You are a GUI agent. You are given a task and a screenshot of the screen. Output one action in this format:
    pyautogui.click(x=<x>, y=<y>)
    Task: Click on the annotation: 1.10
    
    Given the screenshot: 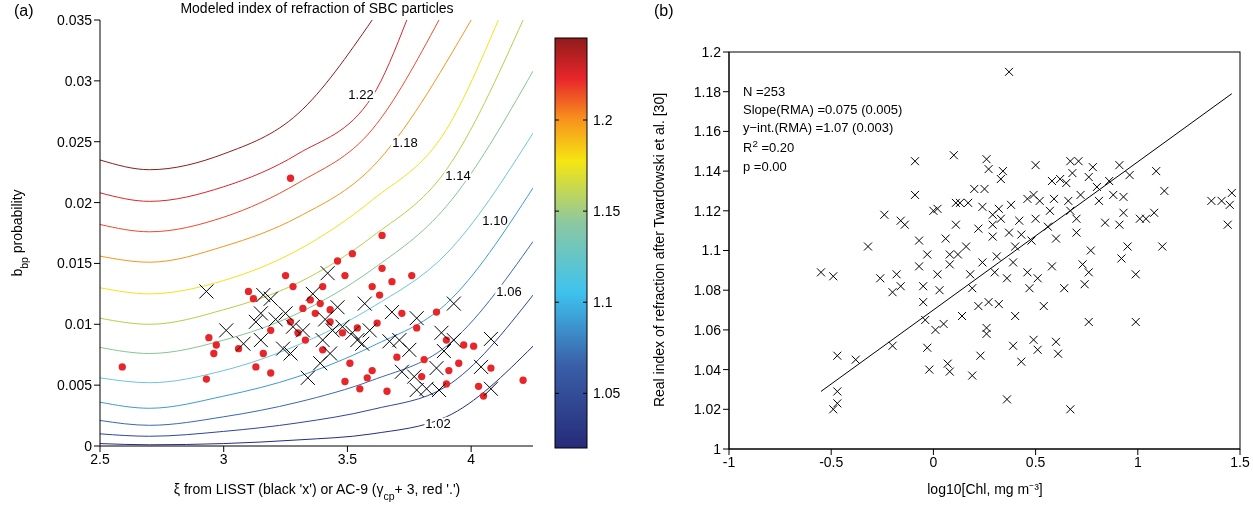 What is the action you would take?
    pyautogui.click(x=495, y=220)
    